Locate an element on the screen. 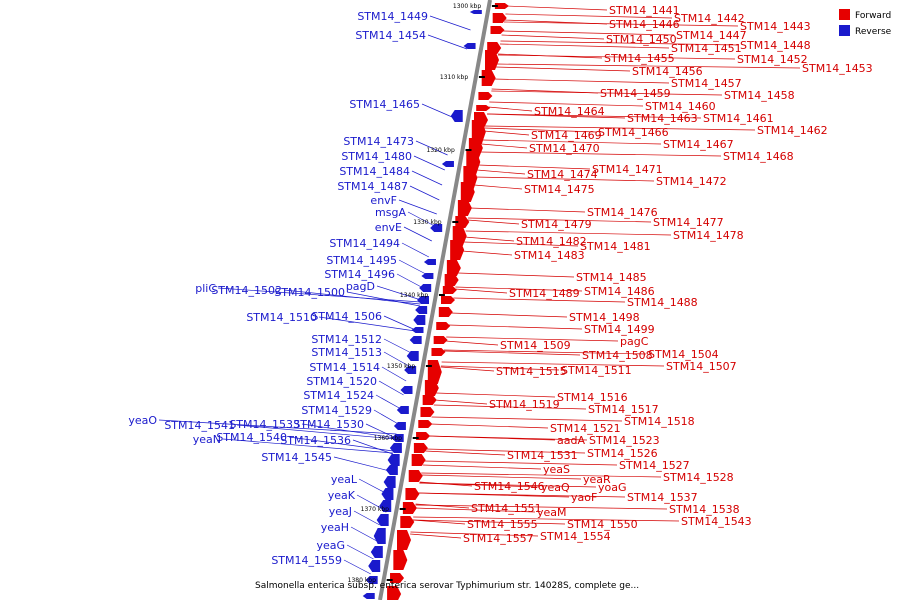 The height and width of the screenshot is (600, 900). forward-gene-label: STM14_1555 is located at coordinates (502, 524).